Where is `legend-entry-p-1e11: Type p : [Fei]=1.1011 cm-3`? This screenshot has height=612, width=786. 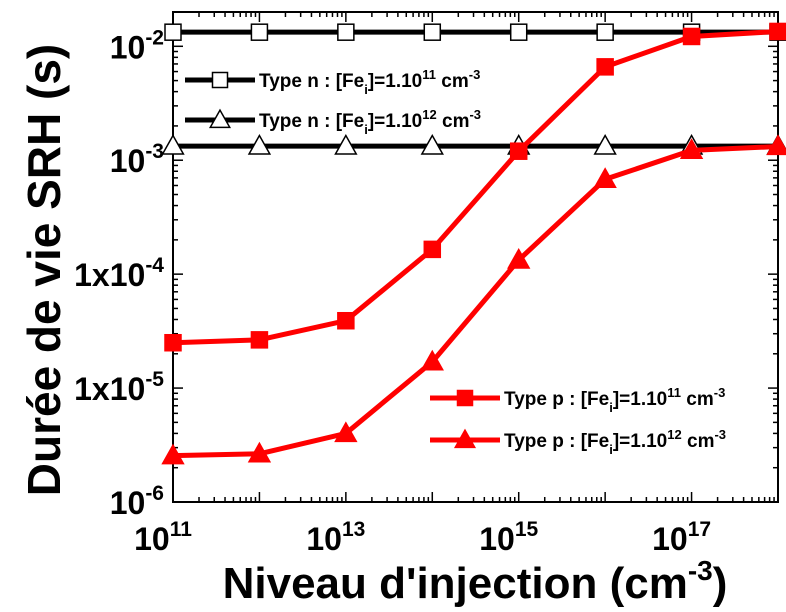
legend-entry-p-1e11: Type p : [Fei]=1.1011 cm-3 is located at coordinates (577, 400).